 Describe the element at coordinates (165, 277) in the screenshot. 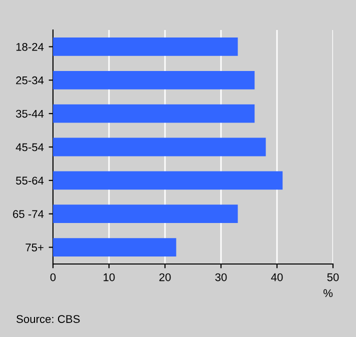

I see `x-tick-label: 20` at that location.